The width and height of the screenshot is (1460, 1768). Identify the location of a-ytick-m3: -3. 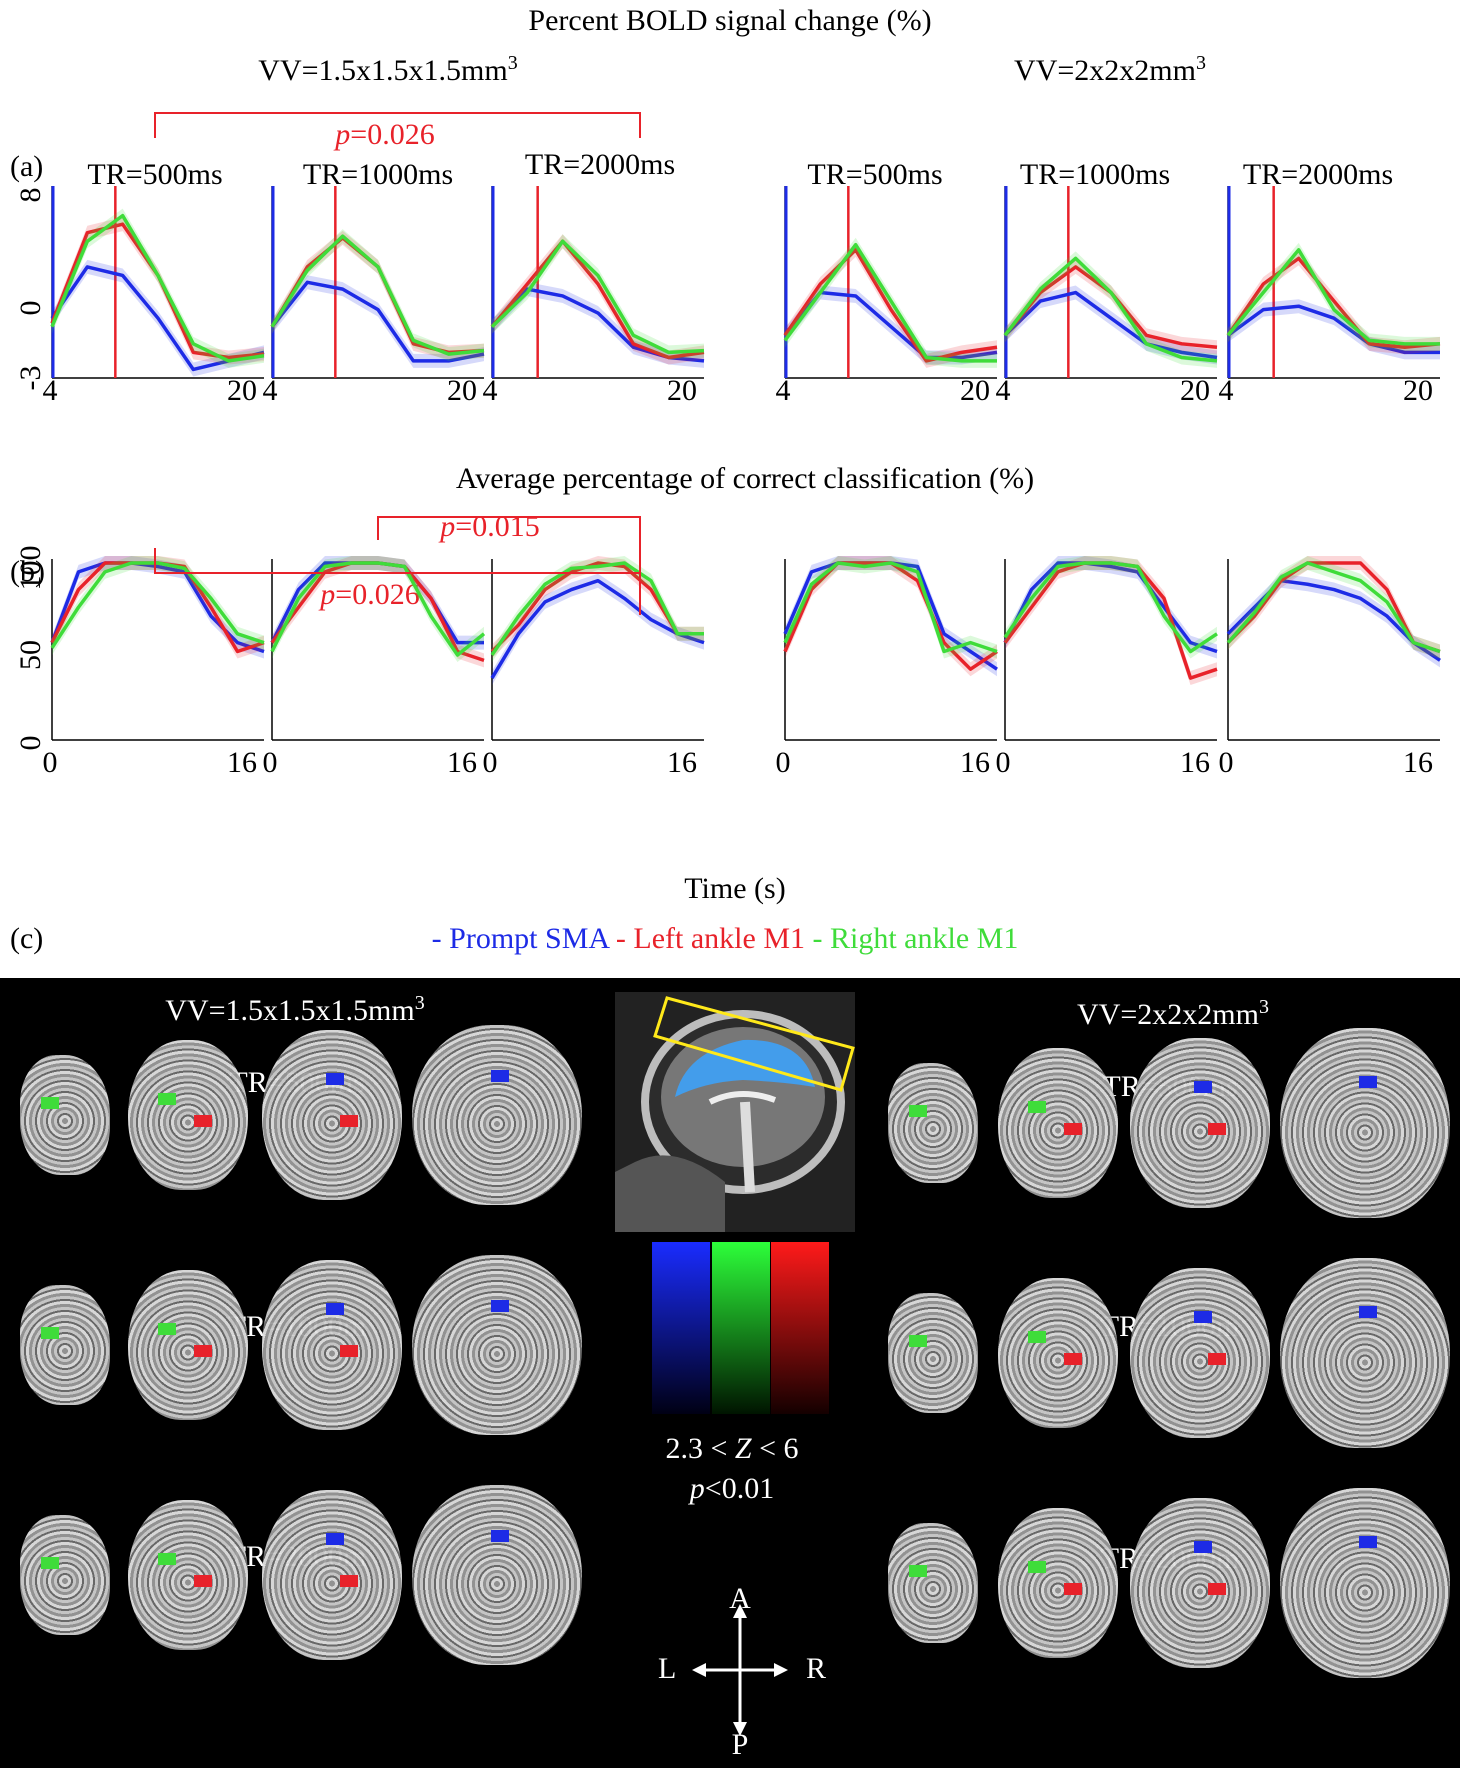
(30, 378).